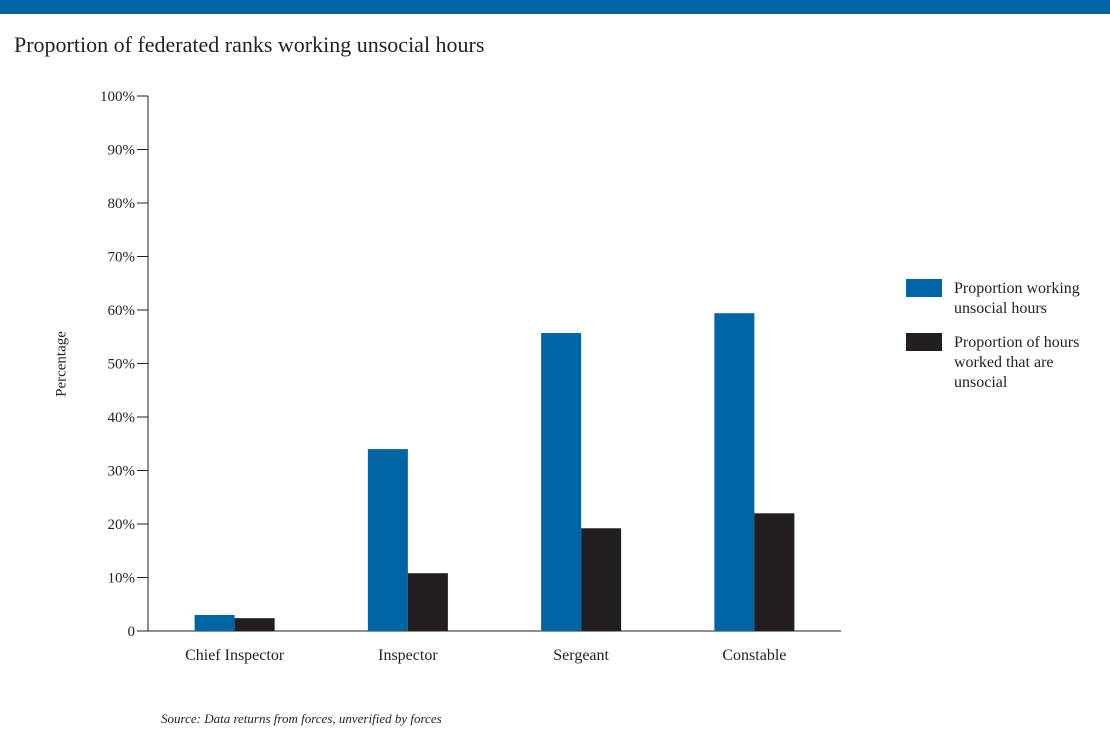  Describe the element at coordinates (122, 258) in the screenshot. I see `y-tick-label: 70%` at that location.